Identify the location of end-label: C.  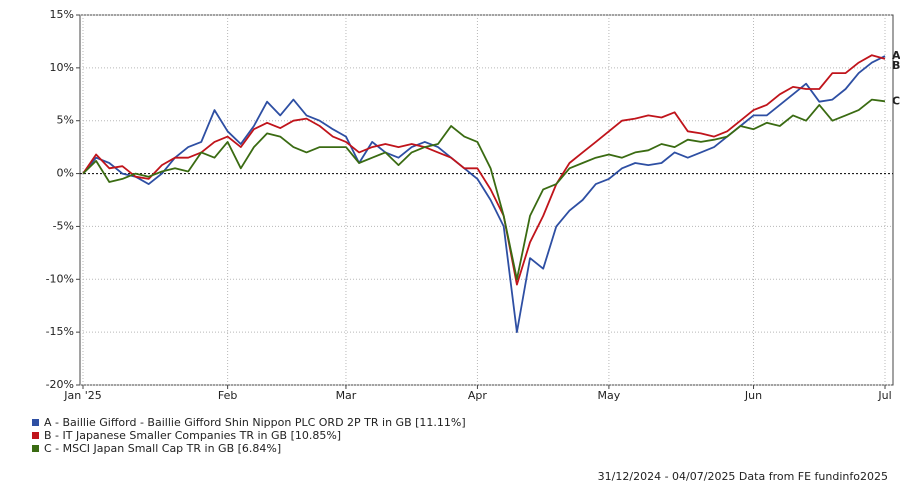
(896, 100).